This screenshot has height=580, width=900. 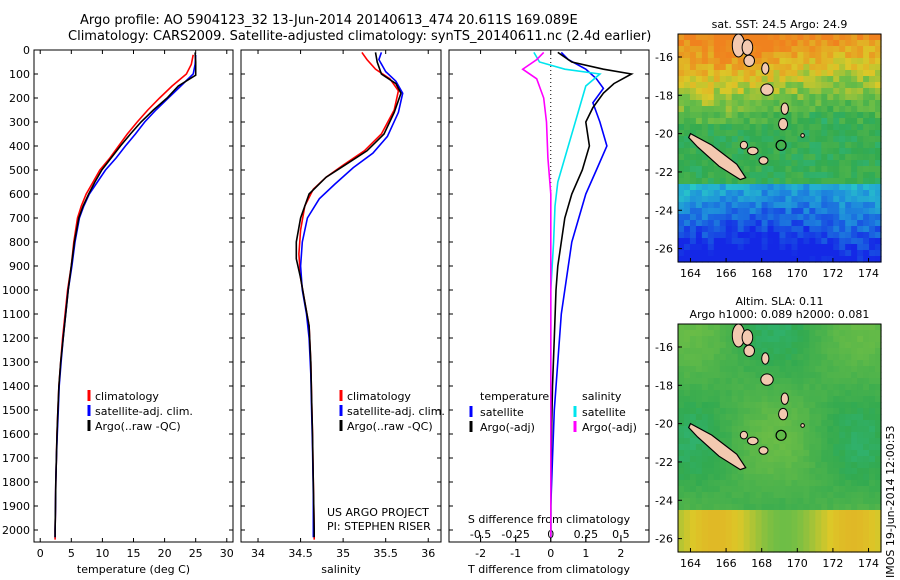 I want to click on imos-credit: IMOS 19-Jun-2014 12:00:53, so click(x=890, y=501).